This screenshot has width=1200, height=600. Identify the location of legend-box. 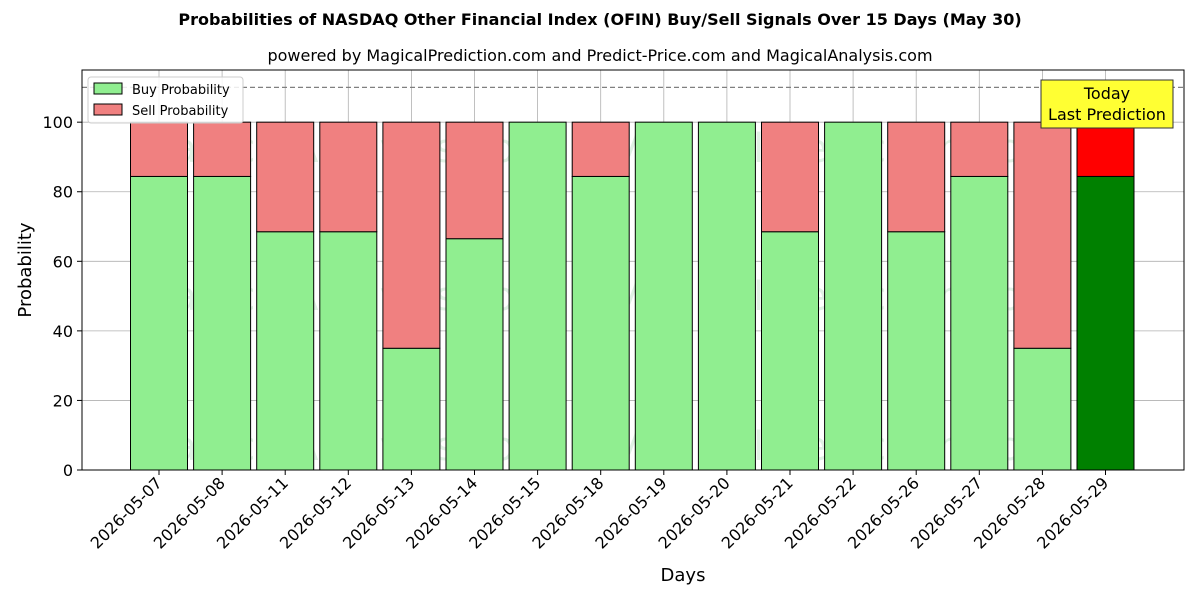
(165, 100).